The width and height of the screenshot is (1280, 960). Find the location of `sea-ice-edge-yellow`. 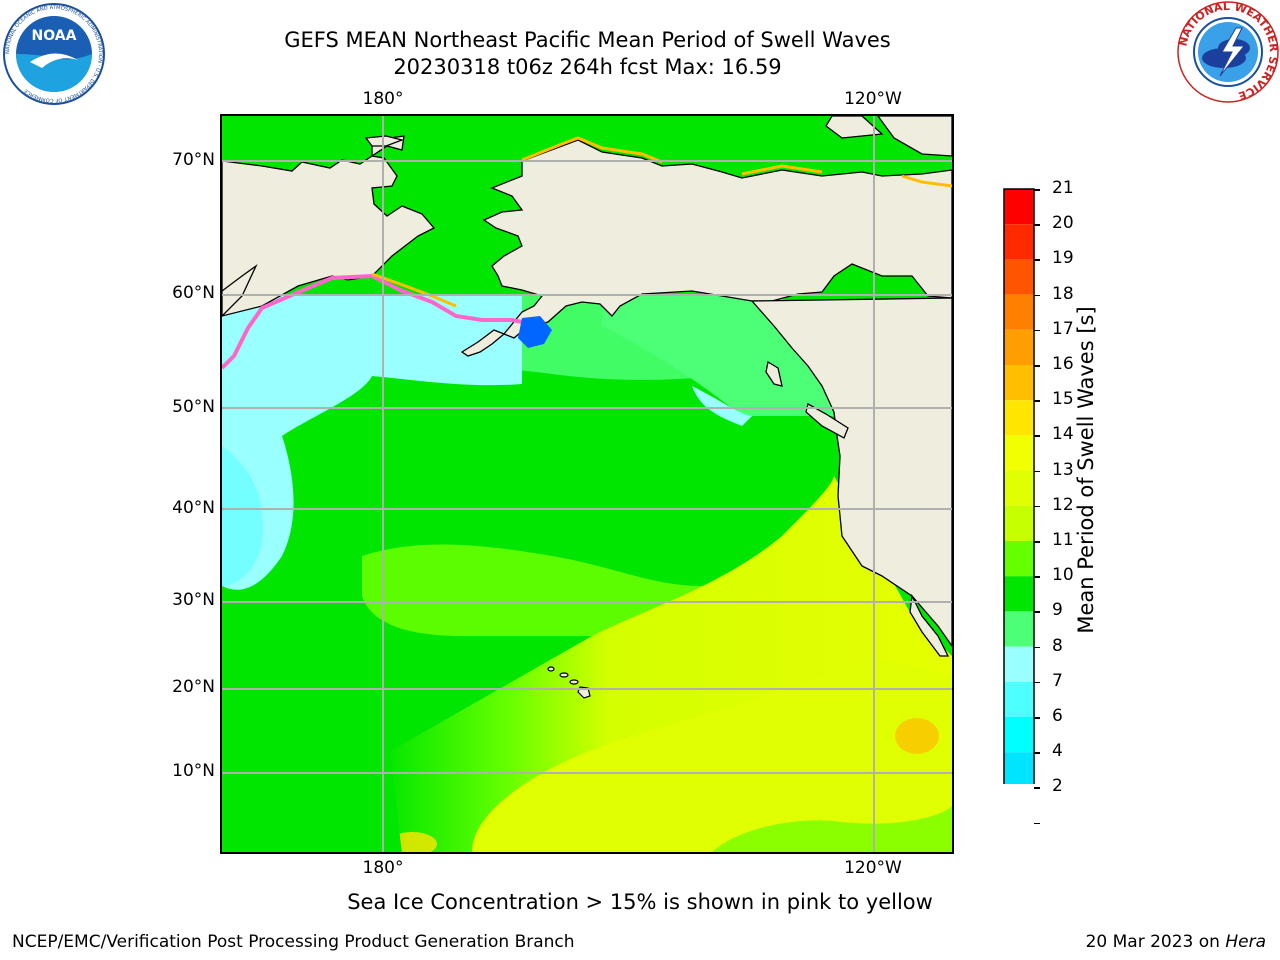

sea-ice-edge-yellow is located at coordinates (661, 222).